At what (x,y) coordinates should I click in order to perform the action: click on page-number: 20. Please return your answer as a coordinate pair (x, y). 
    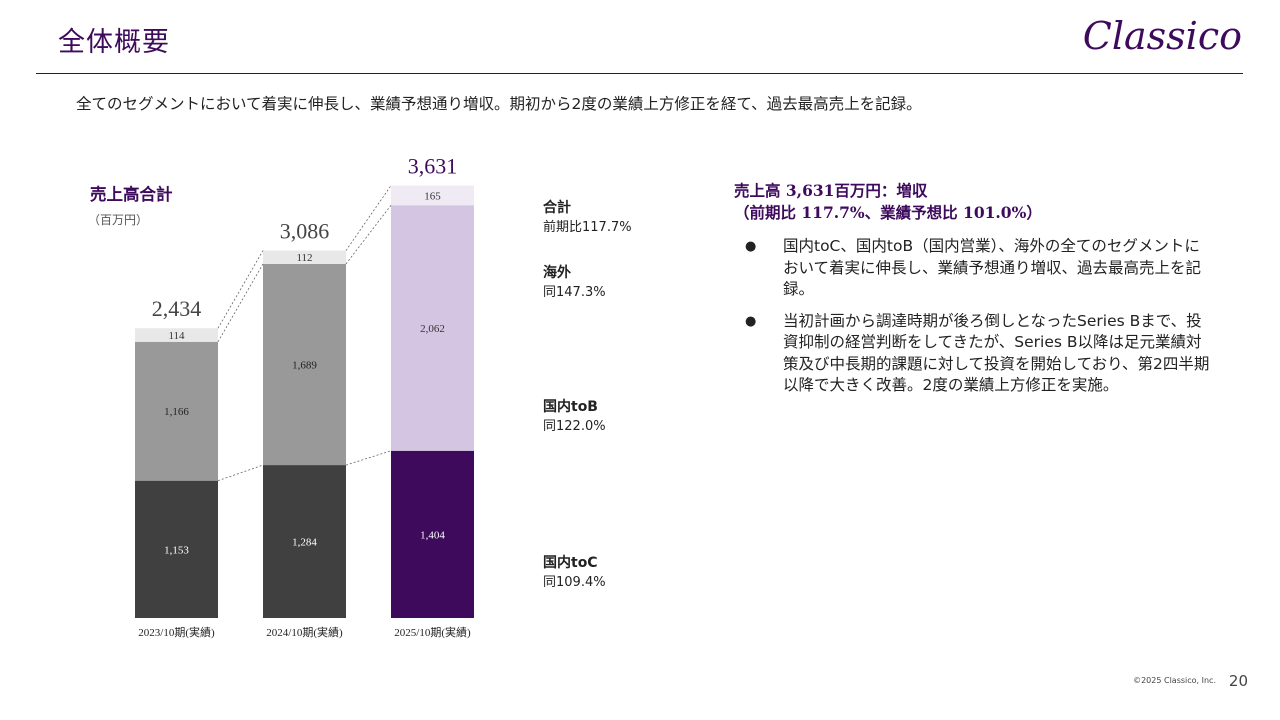
    Looking at the image, I should click on (1238, 681).